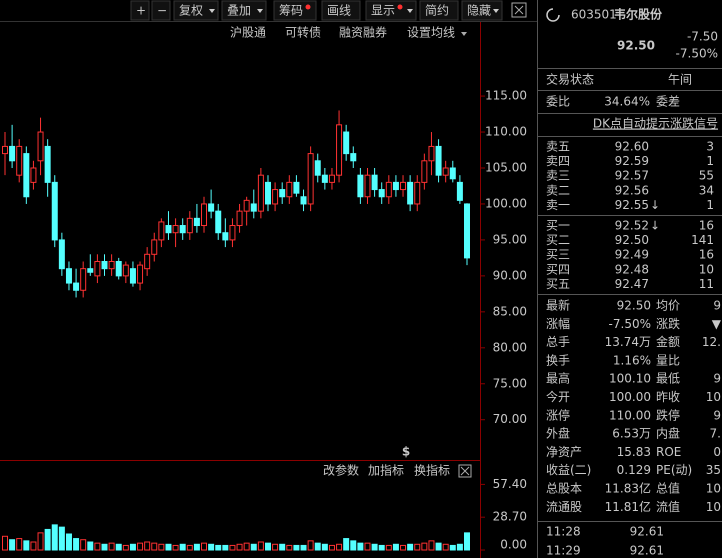 This screenshot has width=722, height=558. What do you see at coordinates (655, 123) in the screenshot?
I see `signal-link: DK点自动提示涨跌信号` at bounding box center [655, 123].